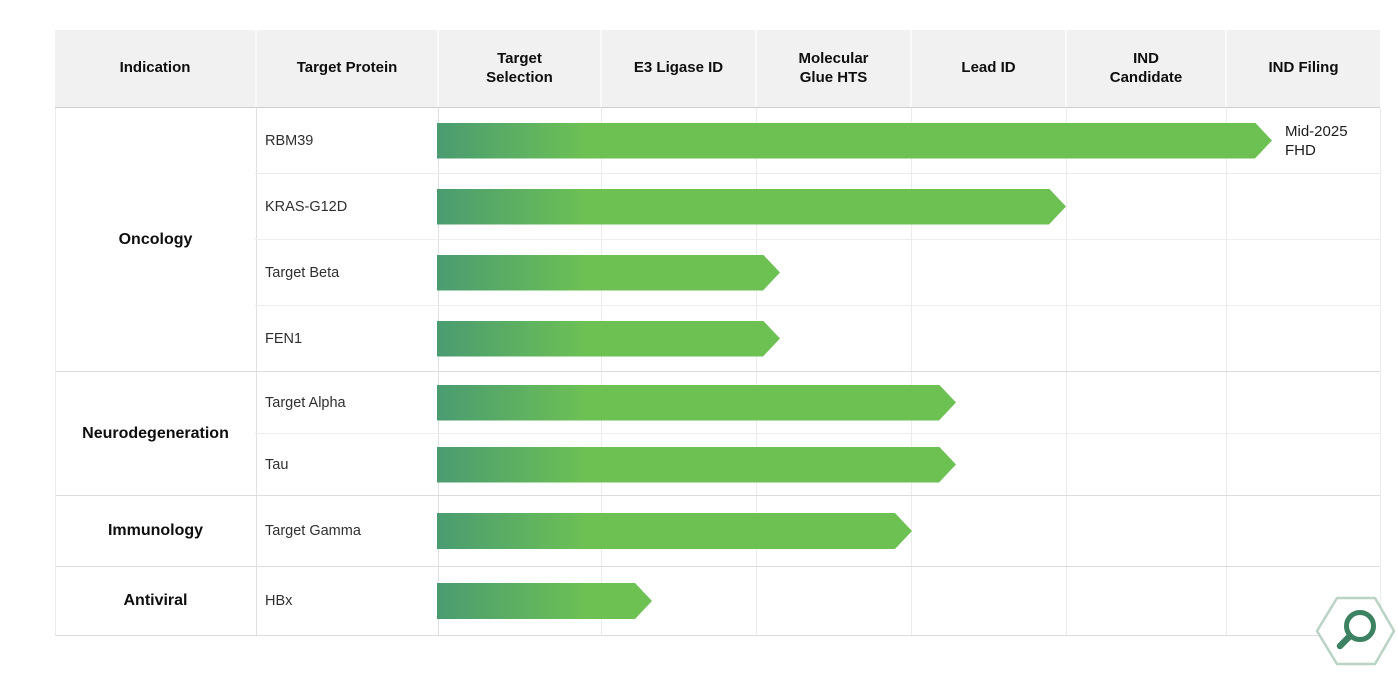 The image size is (1398, 675). I want to click on column-header-ind-candidate: IND Candidate, so click(1145, 68).